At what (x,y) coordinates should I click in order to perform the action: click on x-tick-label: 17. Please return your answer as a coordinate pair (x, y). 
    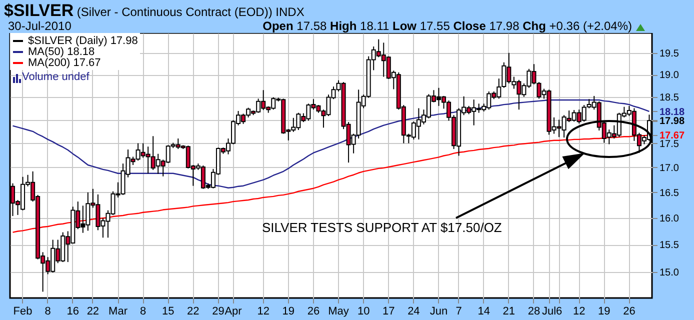
    Looking at the image, I should click on (388, 312).